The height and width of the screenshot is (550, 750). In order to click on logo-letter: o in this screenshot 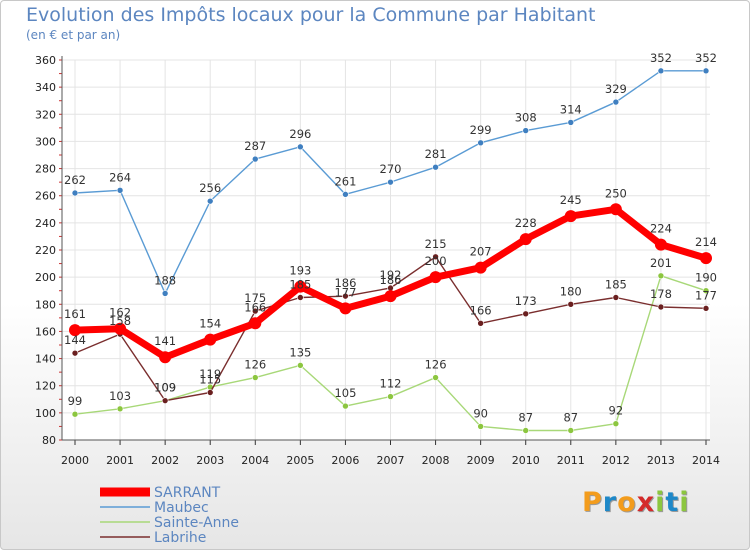, I will do `click(627, 502)`.